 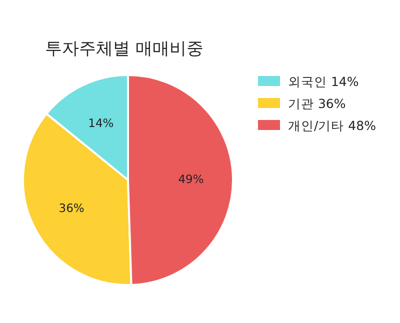 I want to click on data-label: 14%, so click(x=101, y=123).